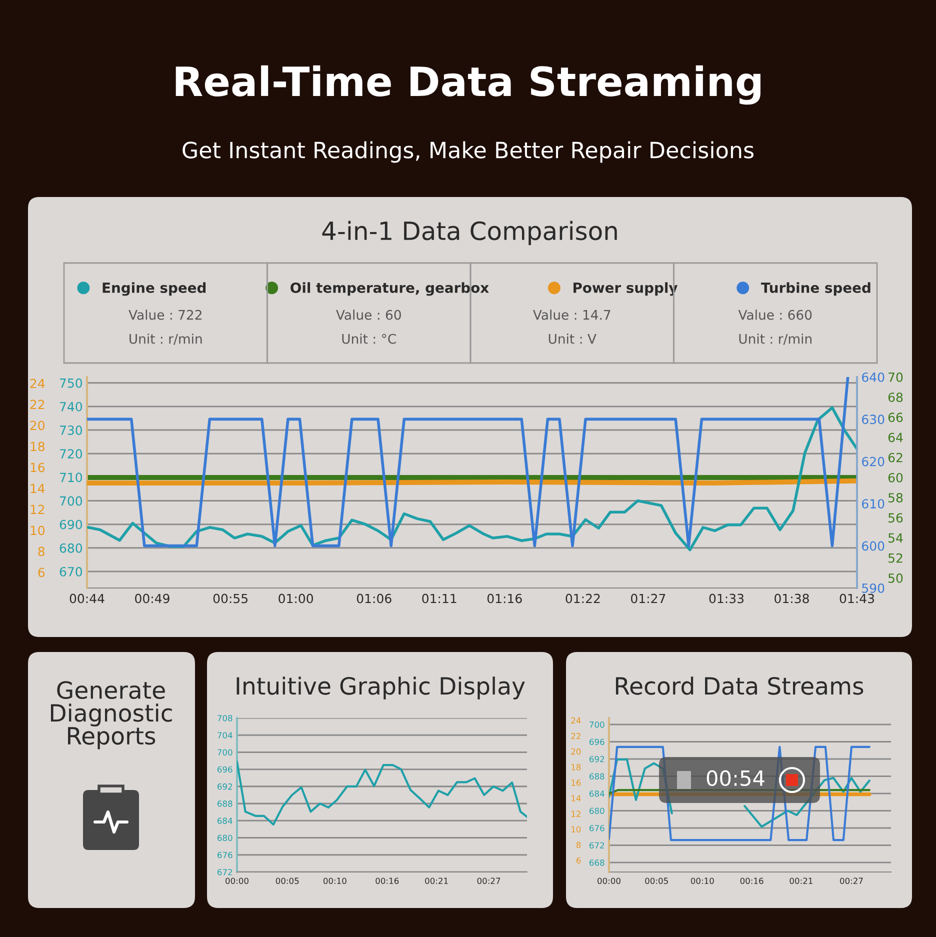 The height and width of the screenshot is (937, 936). Describe the element at coordinates (873, 588) in the screenshot. I see `y-tick-label: 590` at that location.